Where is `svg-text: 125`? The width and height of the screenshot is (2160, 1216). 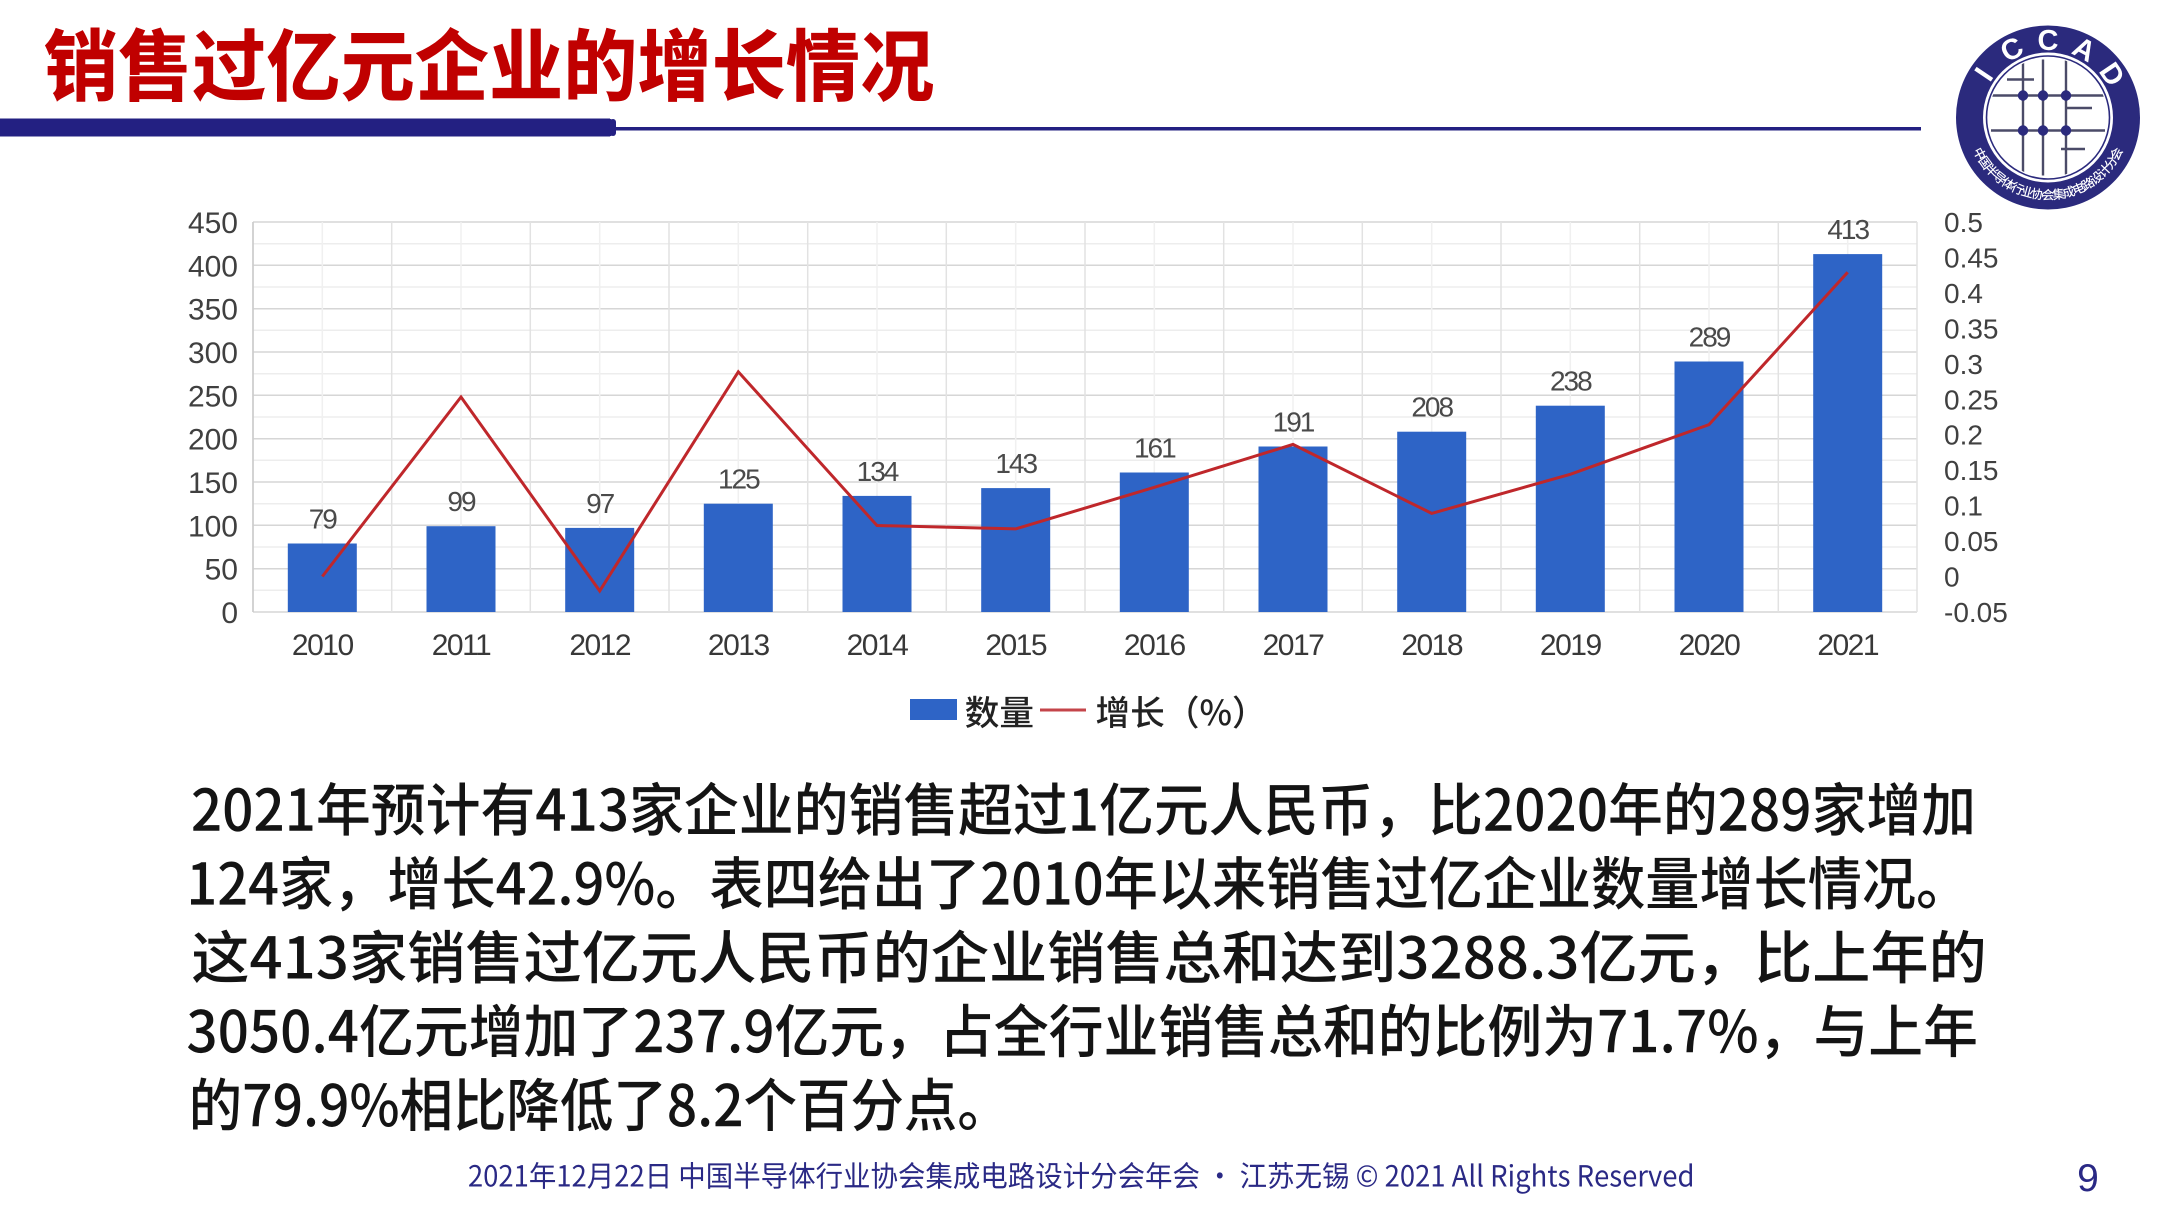 svg-text: 125 is located at coordinates (739, 479).